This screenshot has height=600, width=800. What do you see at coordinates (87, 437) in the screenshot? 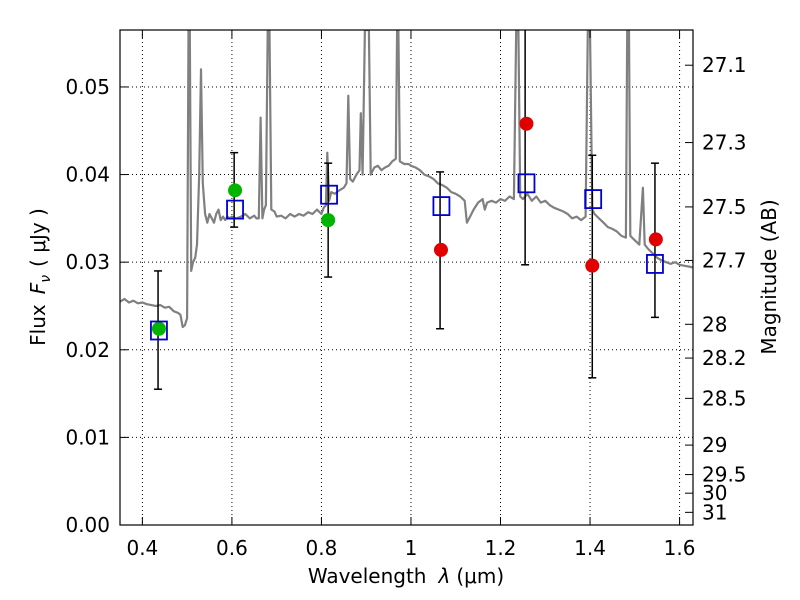
I see `y-tick-label: 0.01` at bounding box center [87, 437].